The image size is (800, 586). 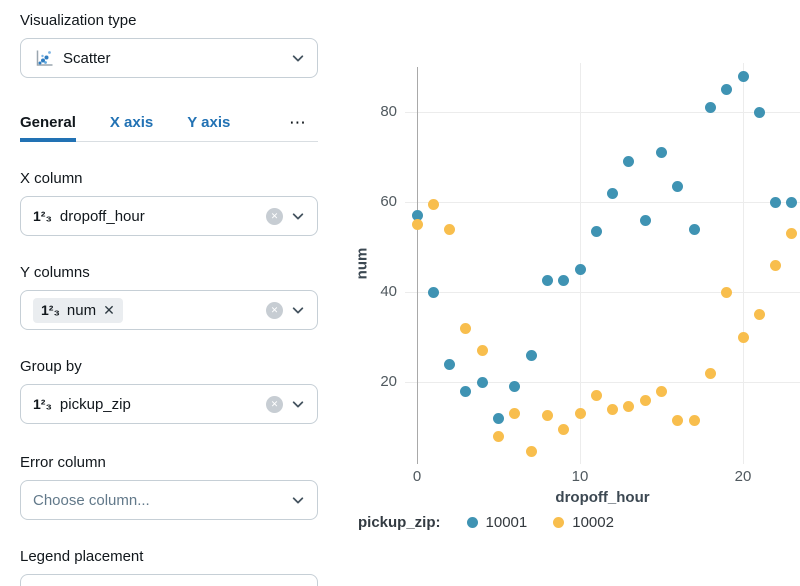 I want to click on legend-placement-label: Legend placement, so click(x=82, y=556).